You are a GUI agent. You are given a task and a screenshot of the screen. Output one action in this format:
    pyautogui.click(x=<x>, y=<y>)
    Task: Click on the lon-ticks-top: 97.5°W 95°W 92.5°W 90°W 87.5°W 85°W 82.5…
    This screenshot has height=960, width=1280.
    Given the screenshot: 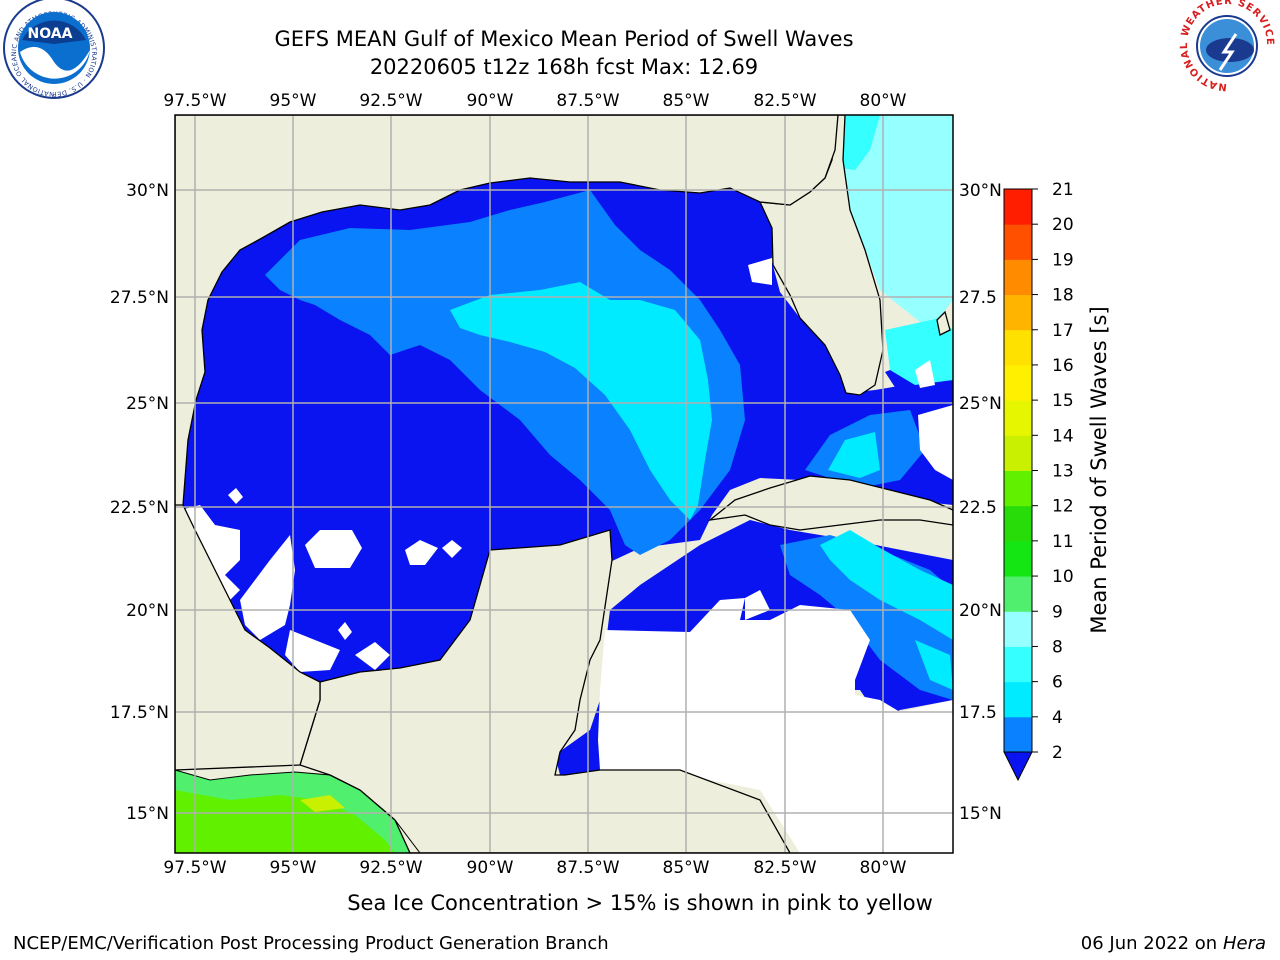 What is the action you would take?
    pyautogui.click(x=534, y=101)
    